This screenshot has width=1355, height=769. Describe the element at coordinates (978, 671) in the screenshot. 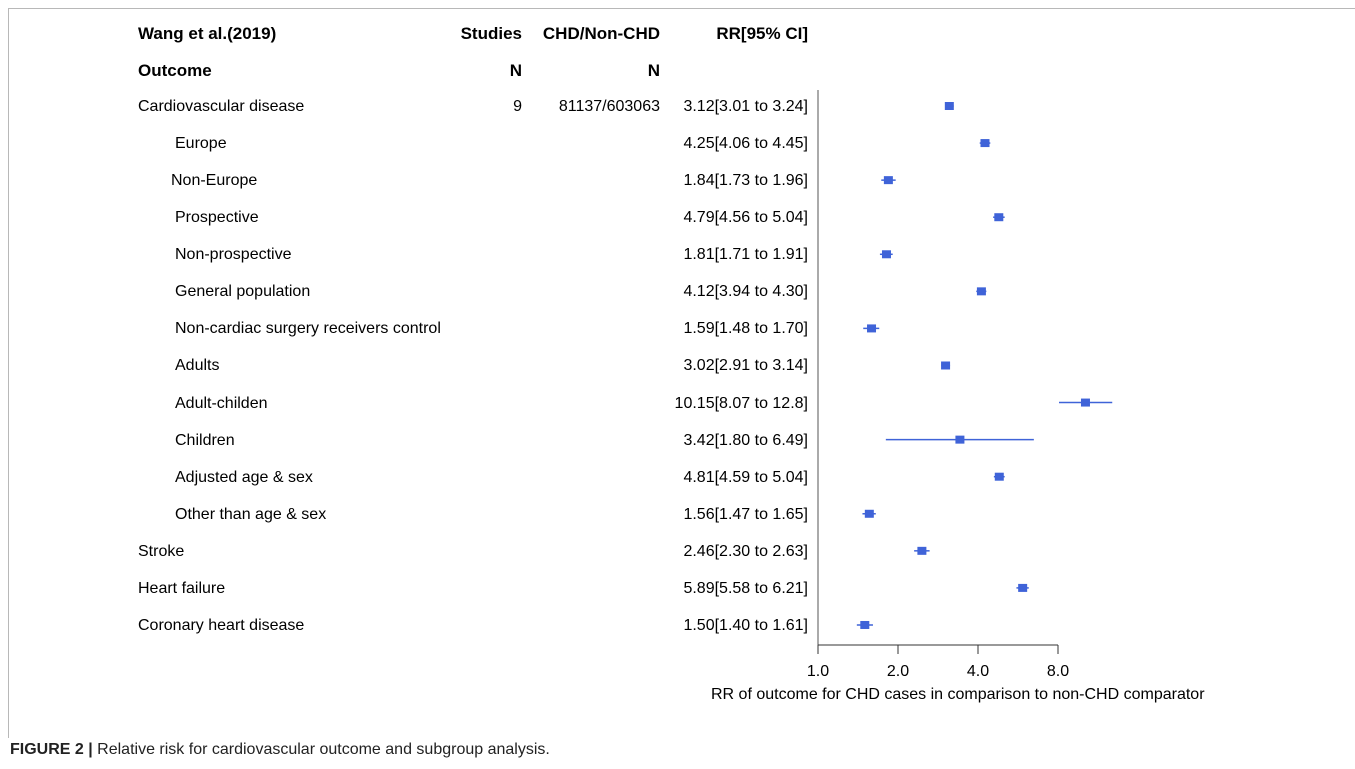

I see `x-tick-label: 4.0` at that location.